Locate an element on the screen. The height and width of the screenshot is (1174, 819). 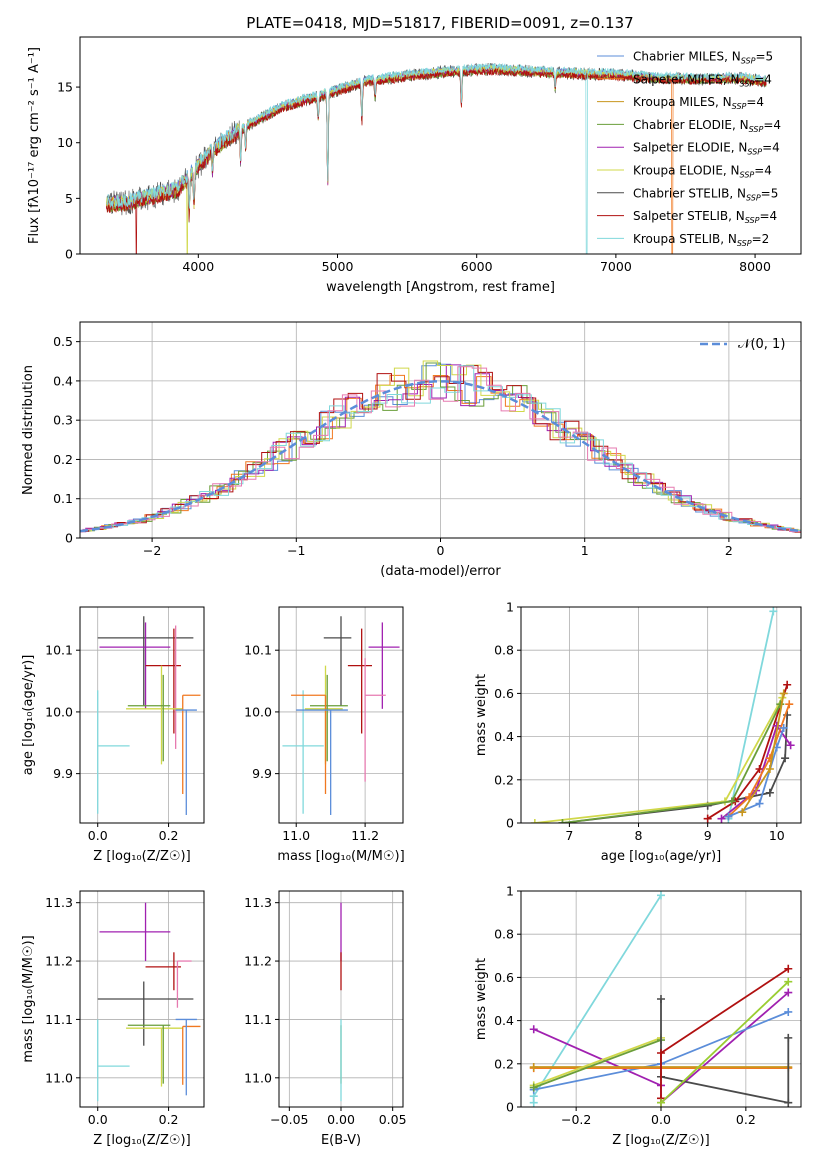
histogram-step is located at coordinates (440, 449).